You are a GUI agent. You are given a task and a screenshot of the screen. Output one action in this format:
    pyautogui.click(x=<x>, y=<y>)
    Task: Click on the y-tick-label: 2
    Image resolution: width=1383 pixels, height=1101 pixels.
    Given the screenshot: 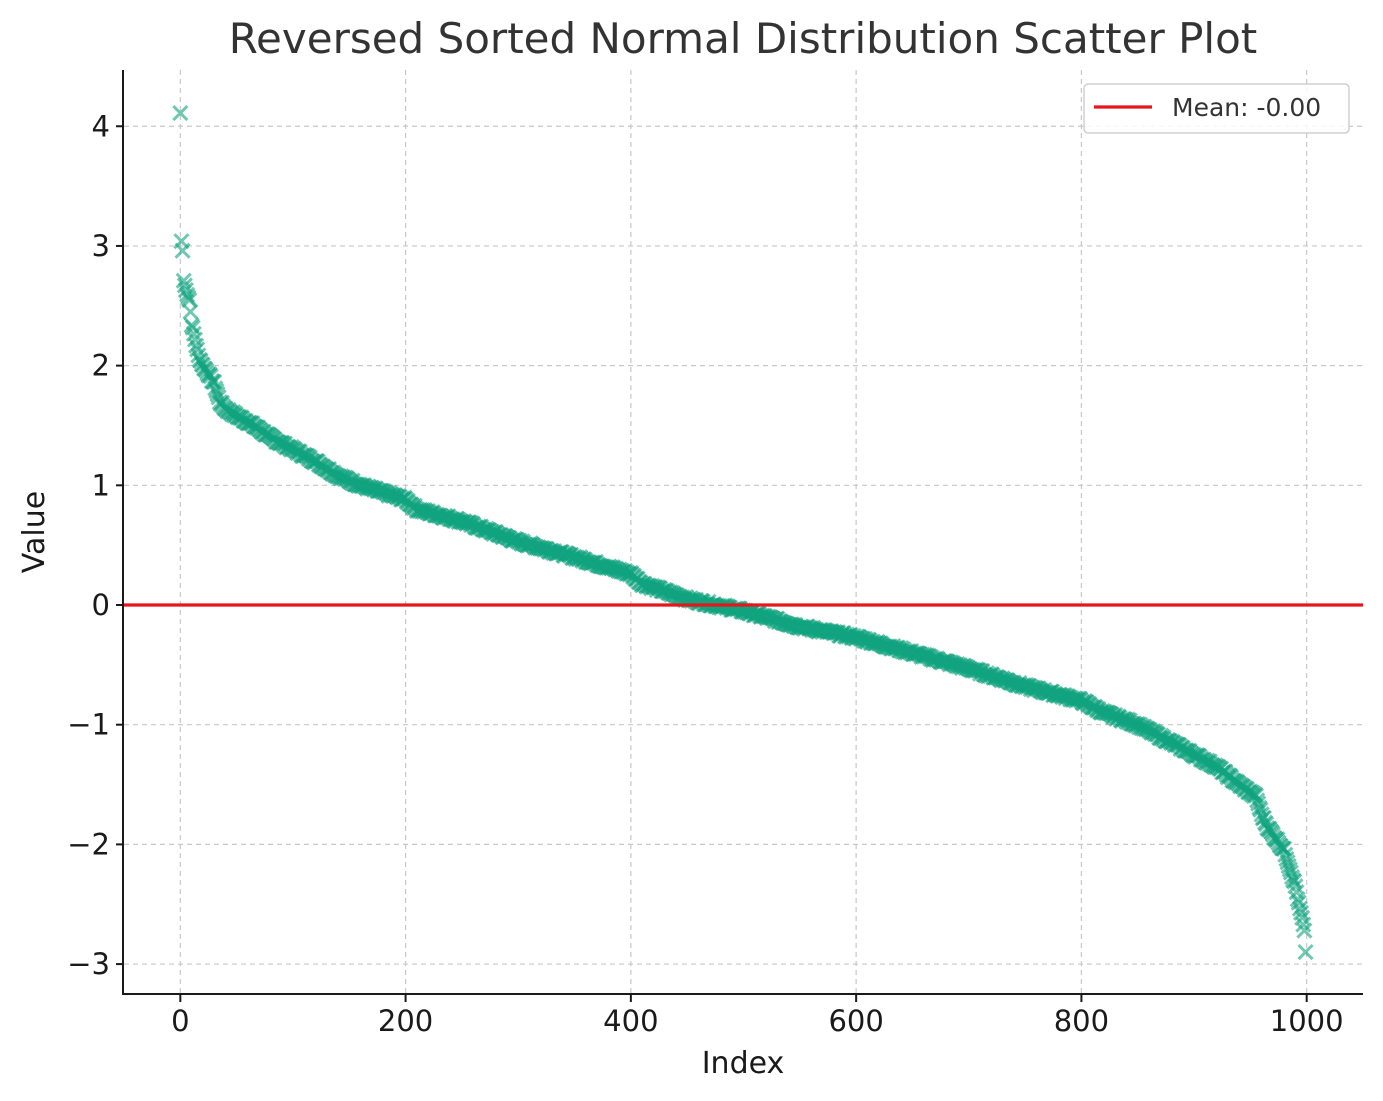 What is the action you would take?
    pyautogui.click(x=101, y=366)
    